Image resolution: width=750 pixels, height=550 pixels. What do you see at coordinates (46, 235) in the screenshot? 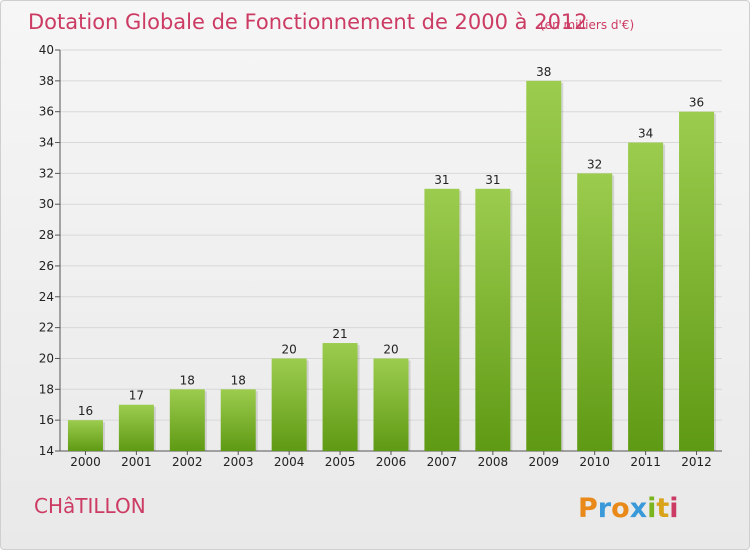
I see `y-tick-label: 28` at bounding box center [46, 235].